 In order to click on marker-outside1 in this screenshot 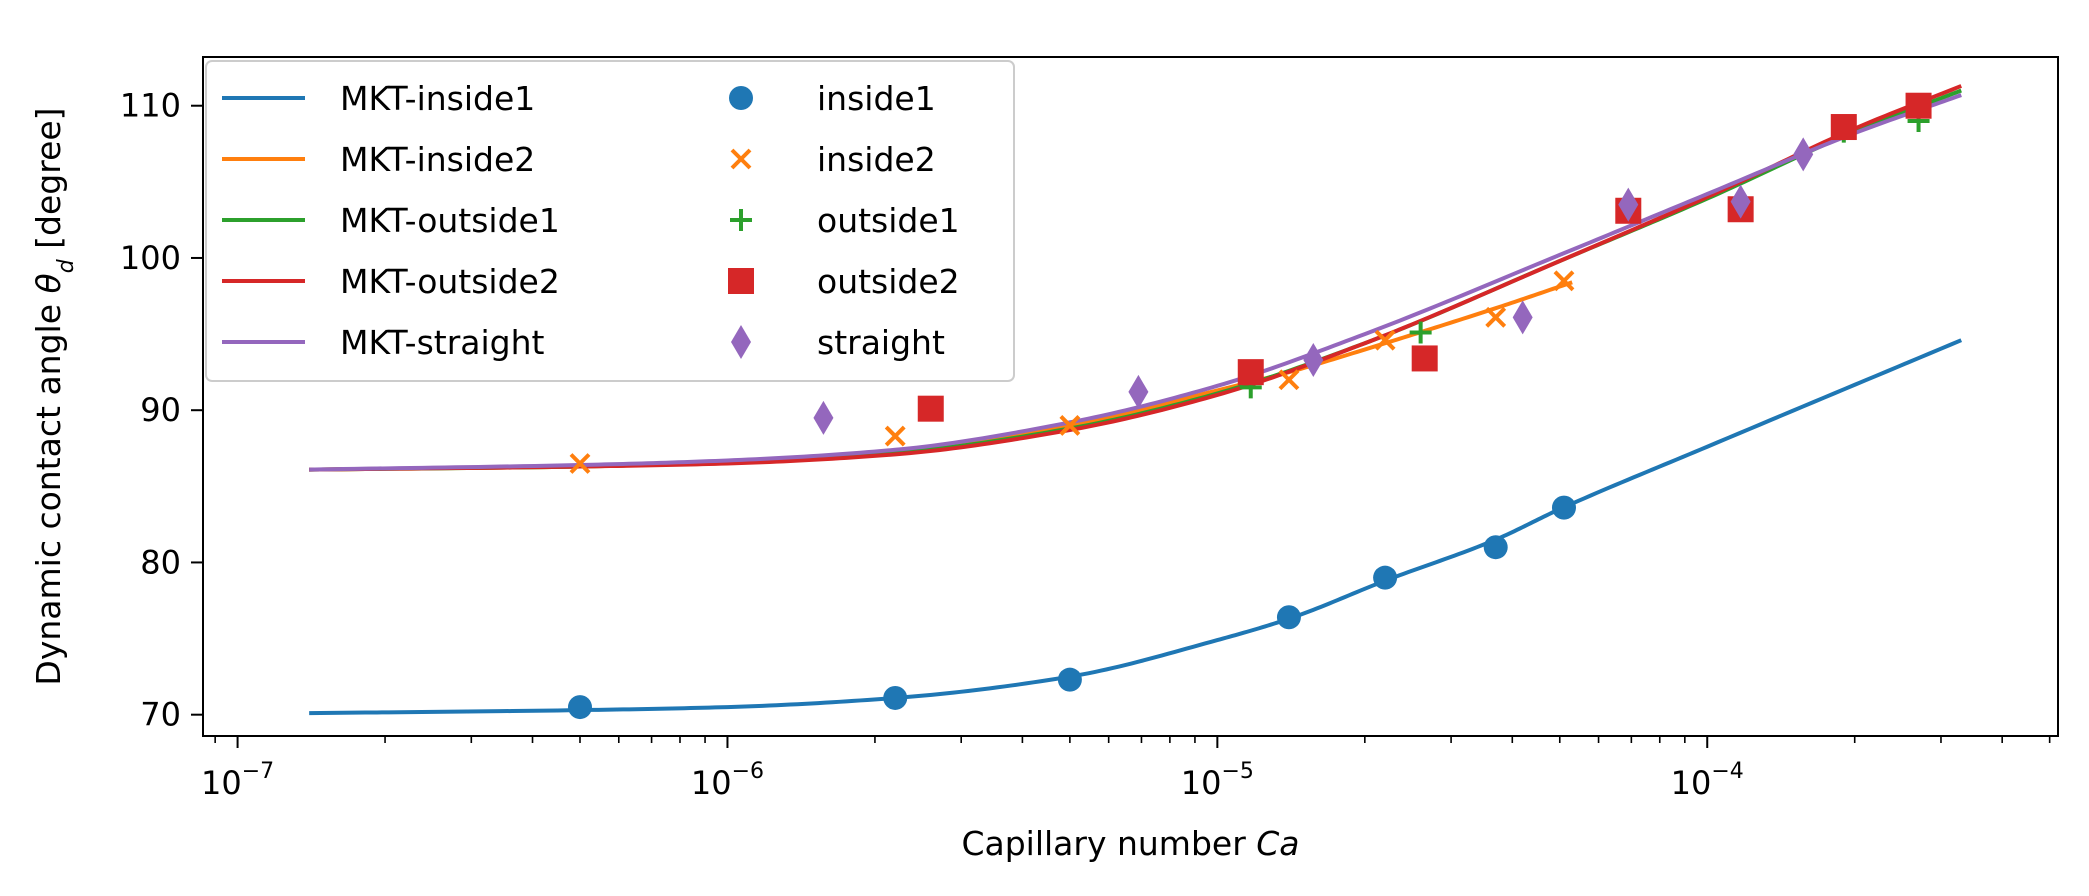, I will do `click(1420, 332)`.